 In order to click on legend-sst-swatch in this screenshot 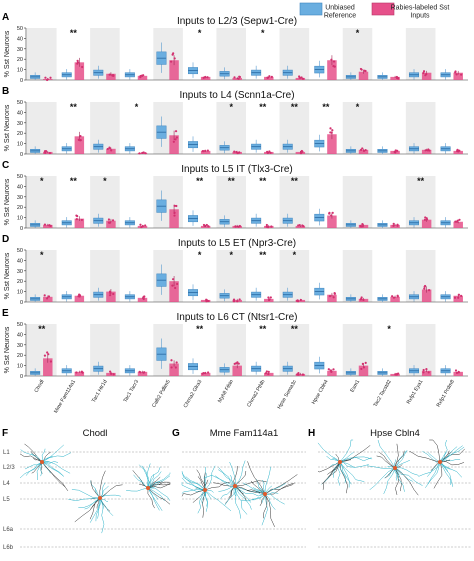, I will do `click(383, 9)`.